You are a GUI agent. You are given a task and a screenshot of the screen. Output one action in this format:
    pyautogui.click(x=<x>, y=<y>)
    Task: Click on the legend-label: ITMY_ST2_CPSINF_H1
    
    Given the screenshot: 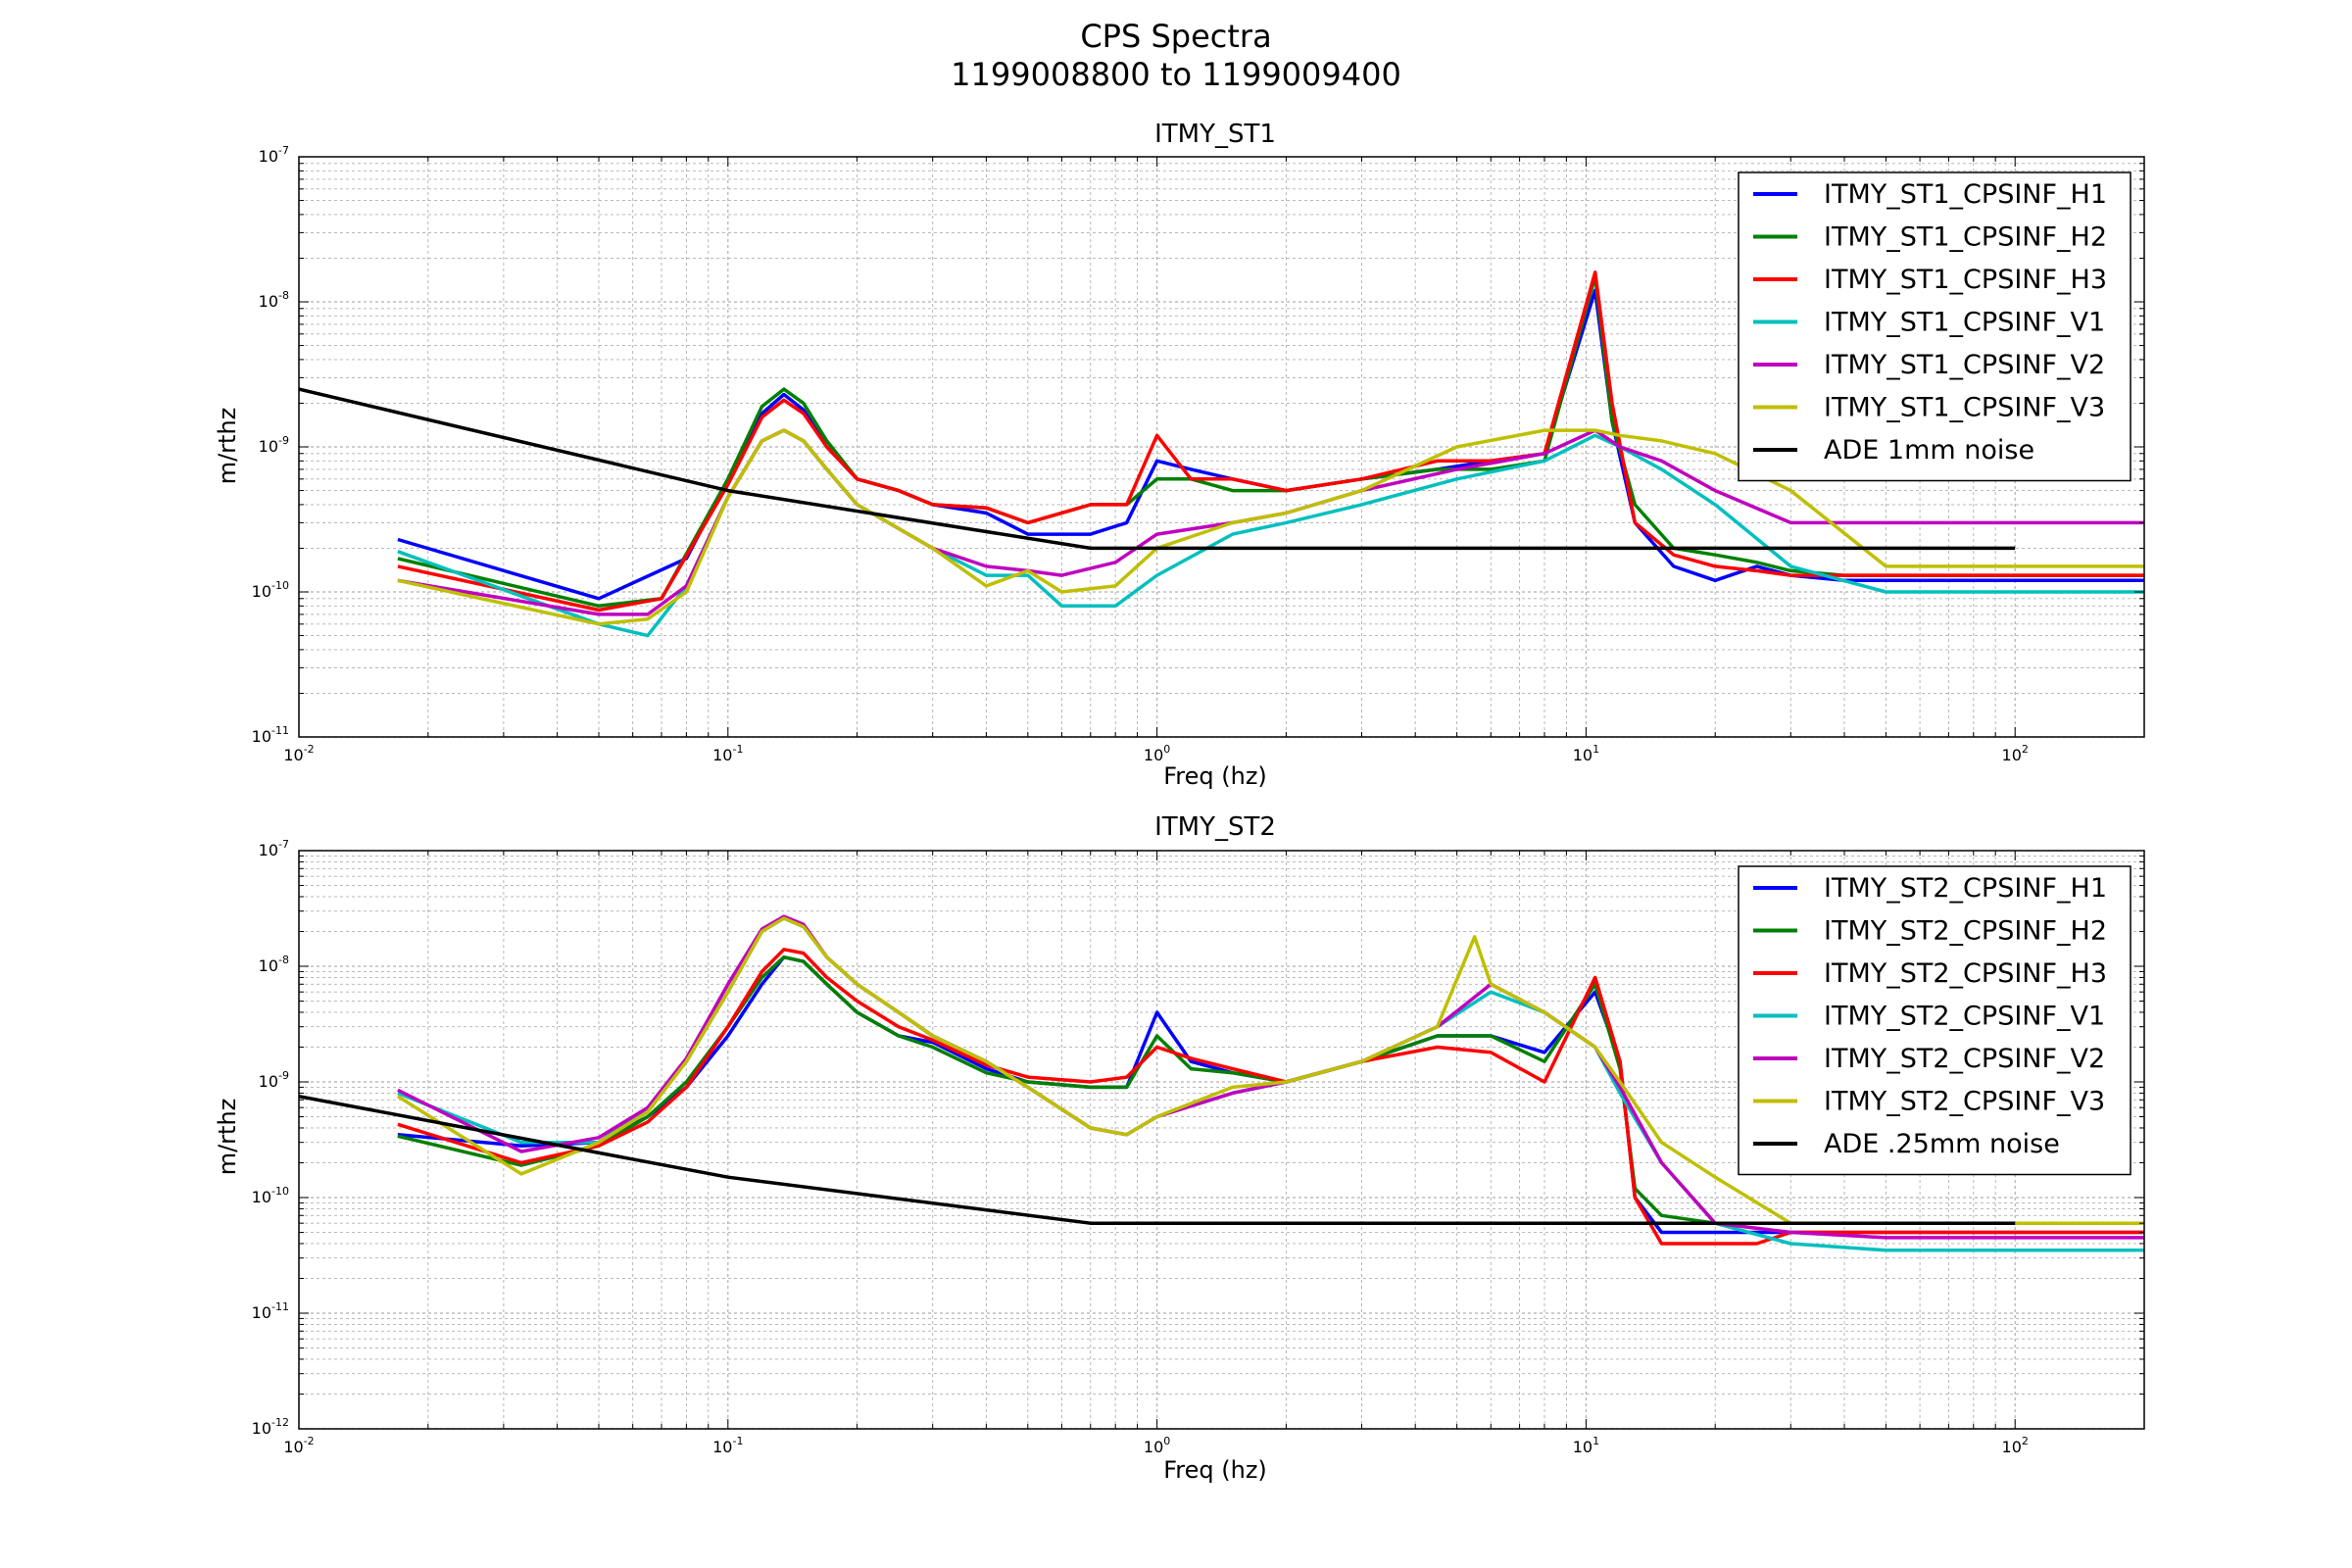 What is the action you would take?
    pyautogui.click(x=1965, y=888)
    